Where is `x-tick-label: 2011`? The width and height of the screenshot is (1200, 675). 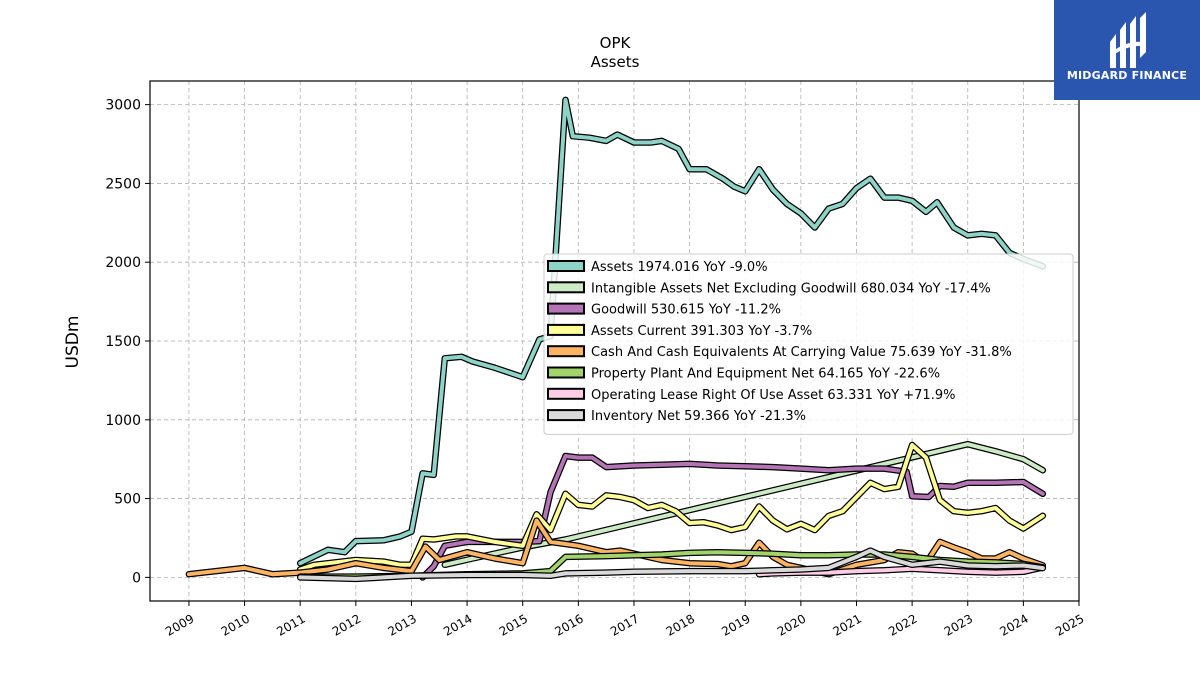 x-tick-label: 2011 is located at coordinates (290, 624).